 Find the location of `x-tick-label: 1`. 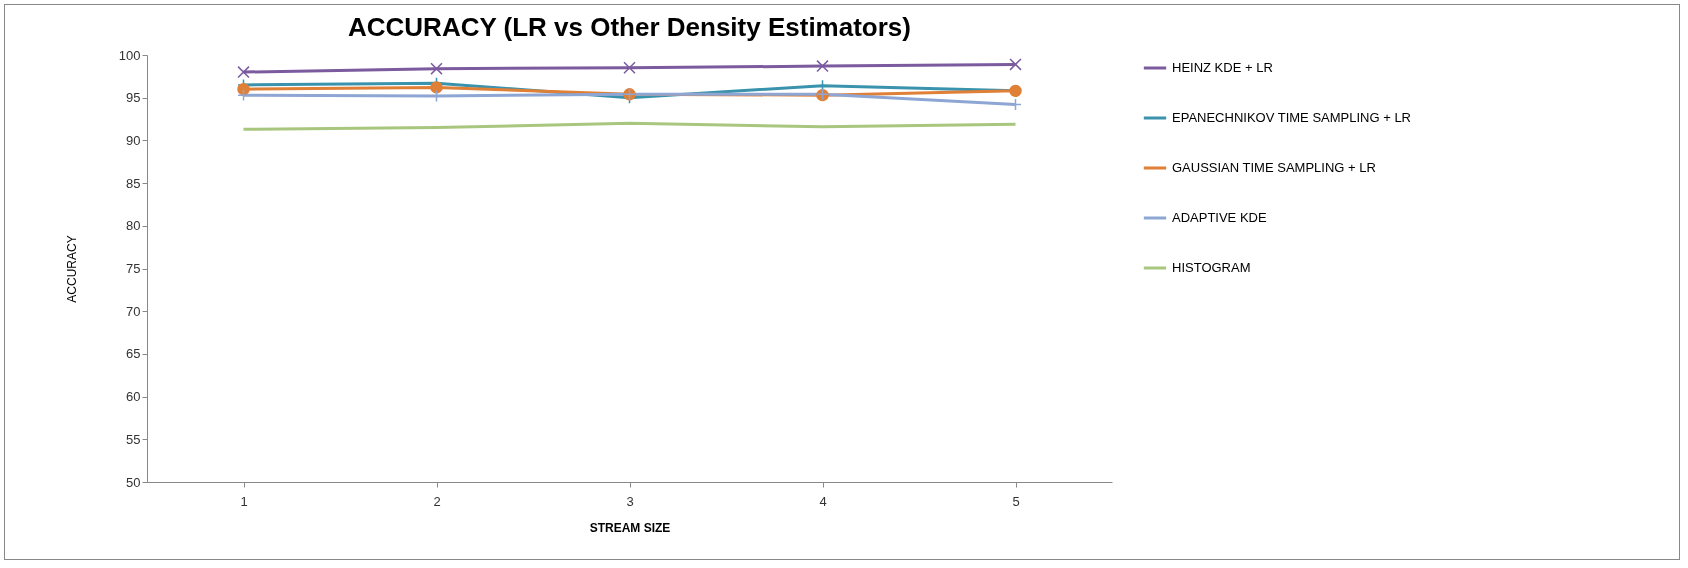

x-tick-label: 1 is located at coordinates (244, 501).